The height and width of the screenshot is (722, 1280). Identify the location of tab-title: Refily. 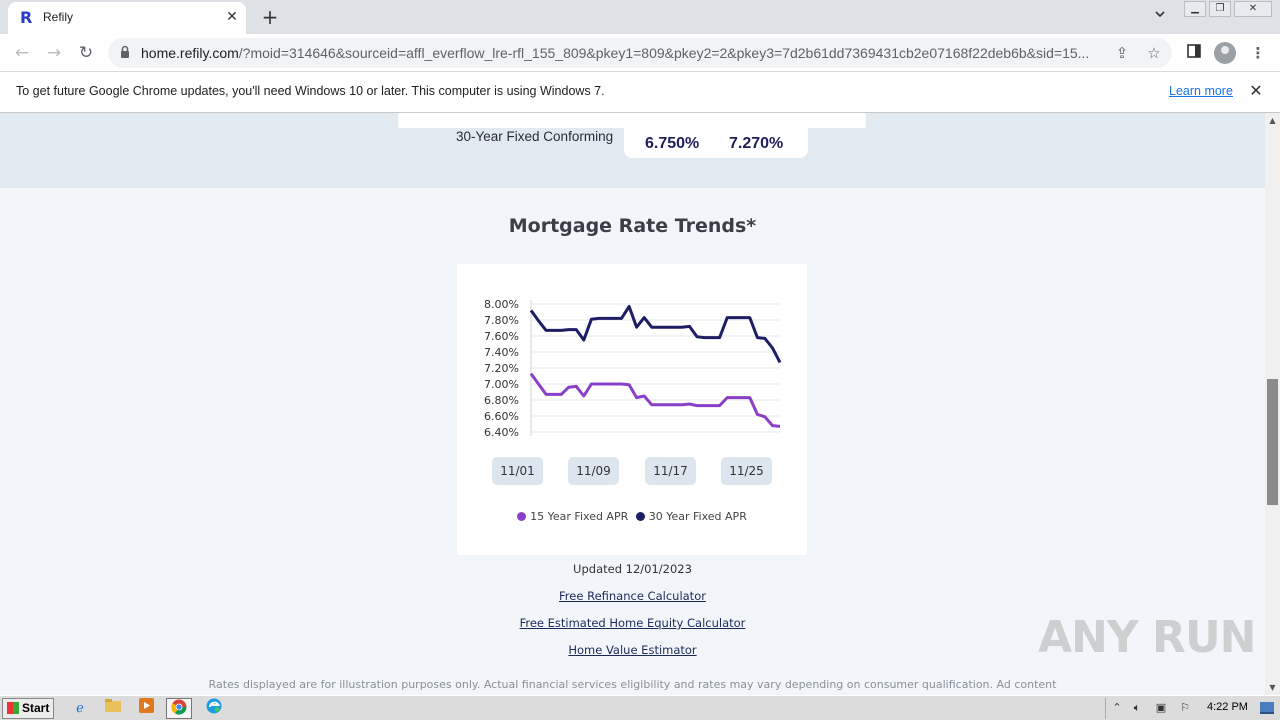
(58, 17).